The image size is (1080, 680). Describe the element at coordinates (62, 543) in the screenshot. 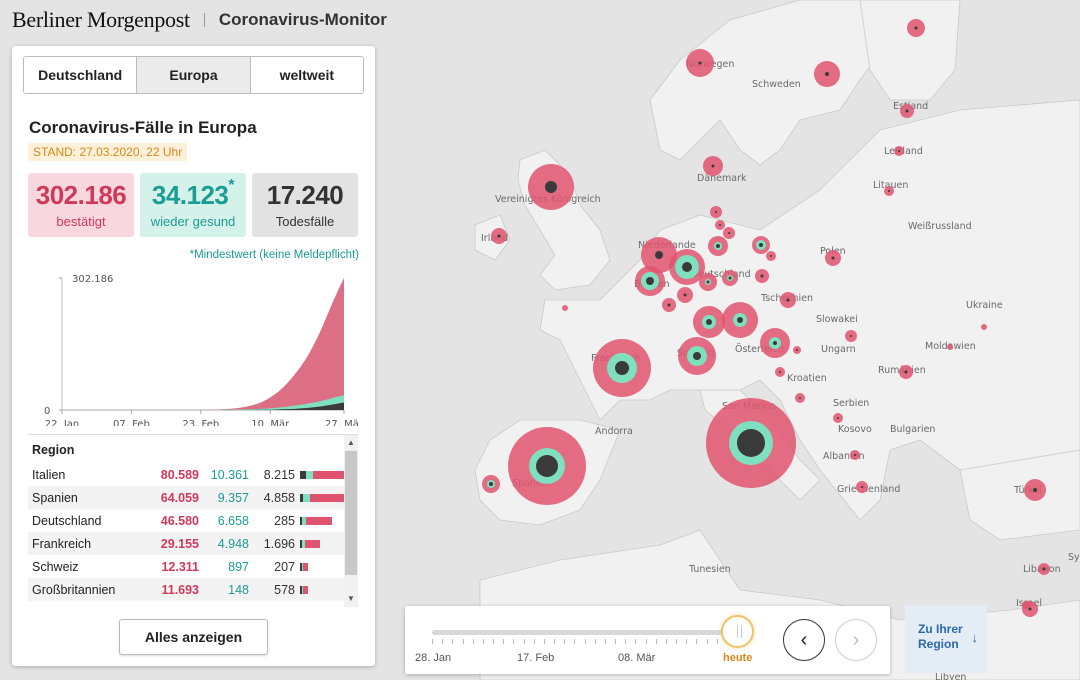

I see `cell-name: Frankreich` at that location.